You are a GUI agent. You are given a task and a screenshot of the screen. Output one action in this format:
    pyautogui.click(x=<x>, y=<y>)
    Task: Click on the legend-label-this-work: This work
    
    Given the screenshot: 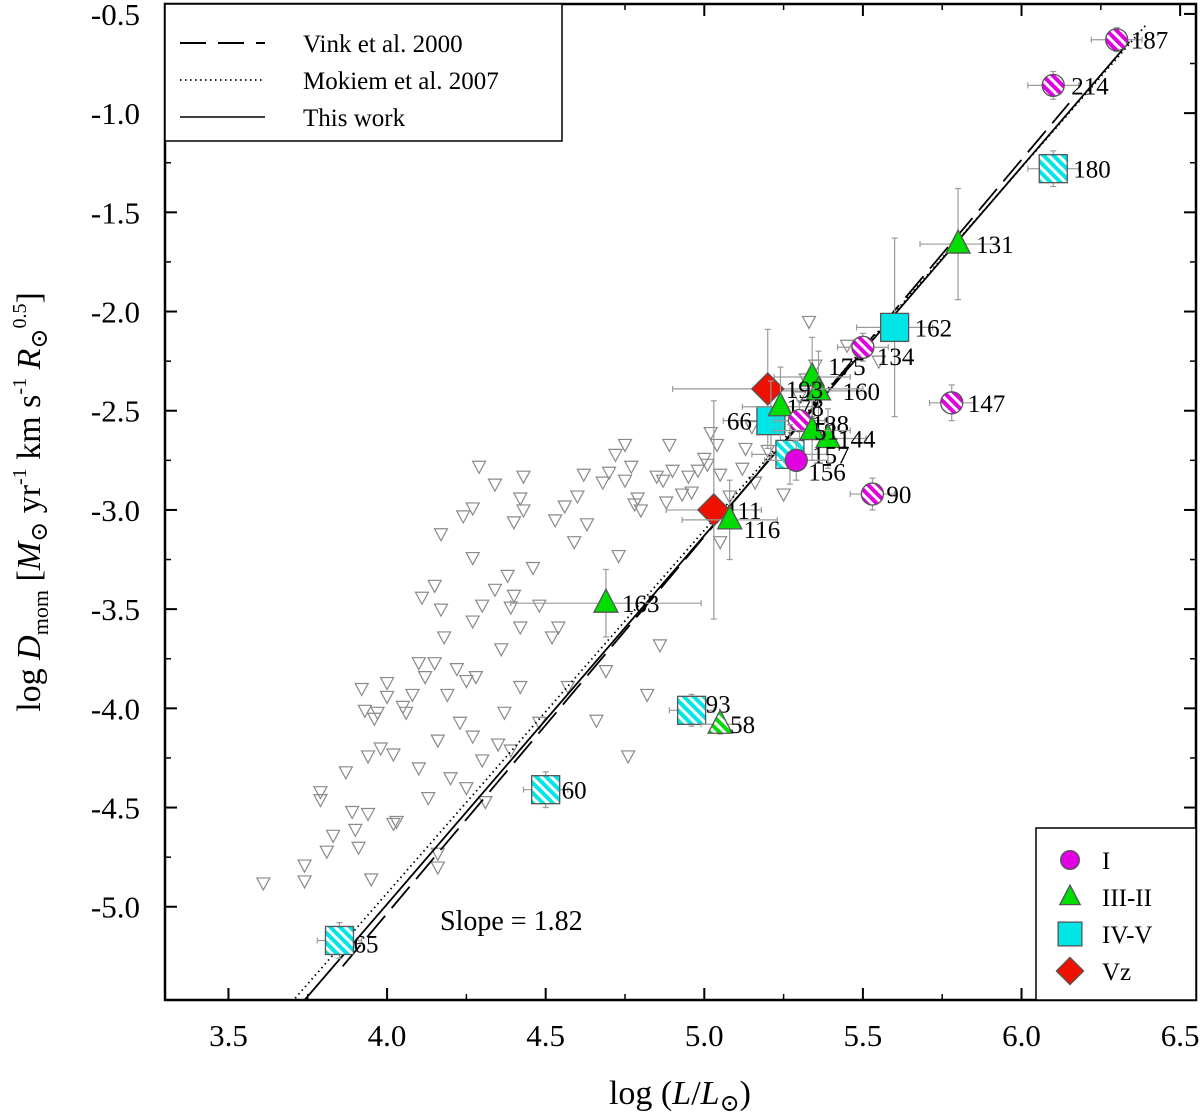 What is the action you would take?
    pyautogui.click(x=354, y=118)
    